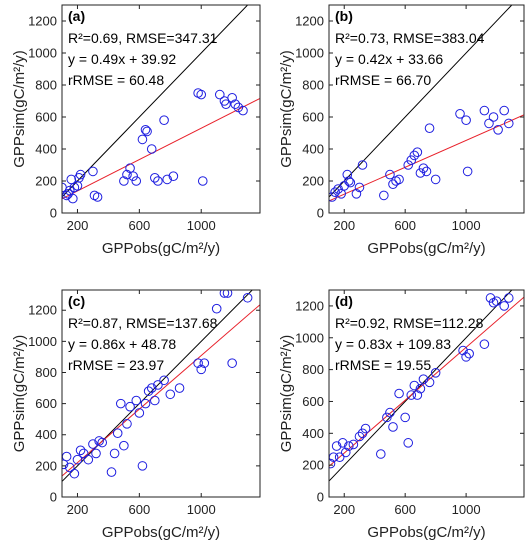  Describe the element at coordinates (122, 59) in the screenshot. I see `panel-a-annotation: y = 0.49x + 39.92` at that location.